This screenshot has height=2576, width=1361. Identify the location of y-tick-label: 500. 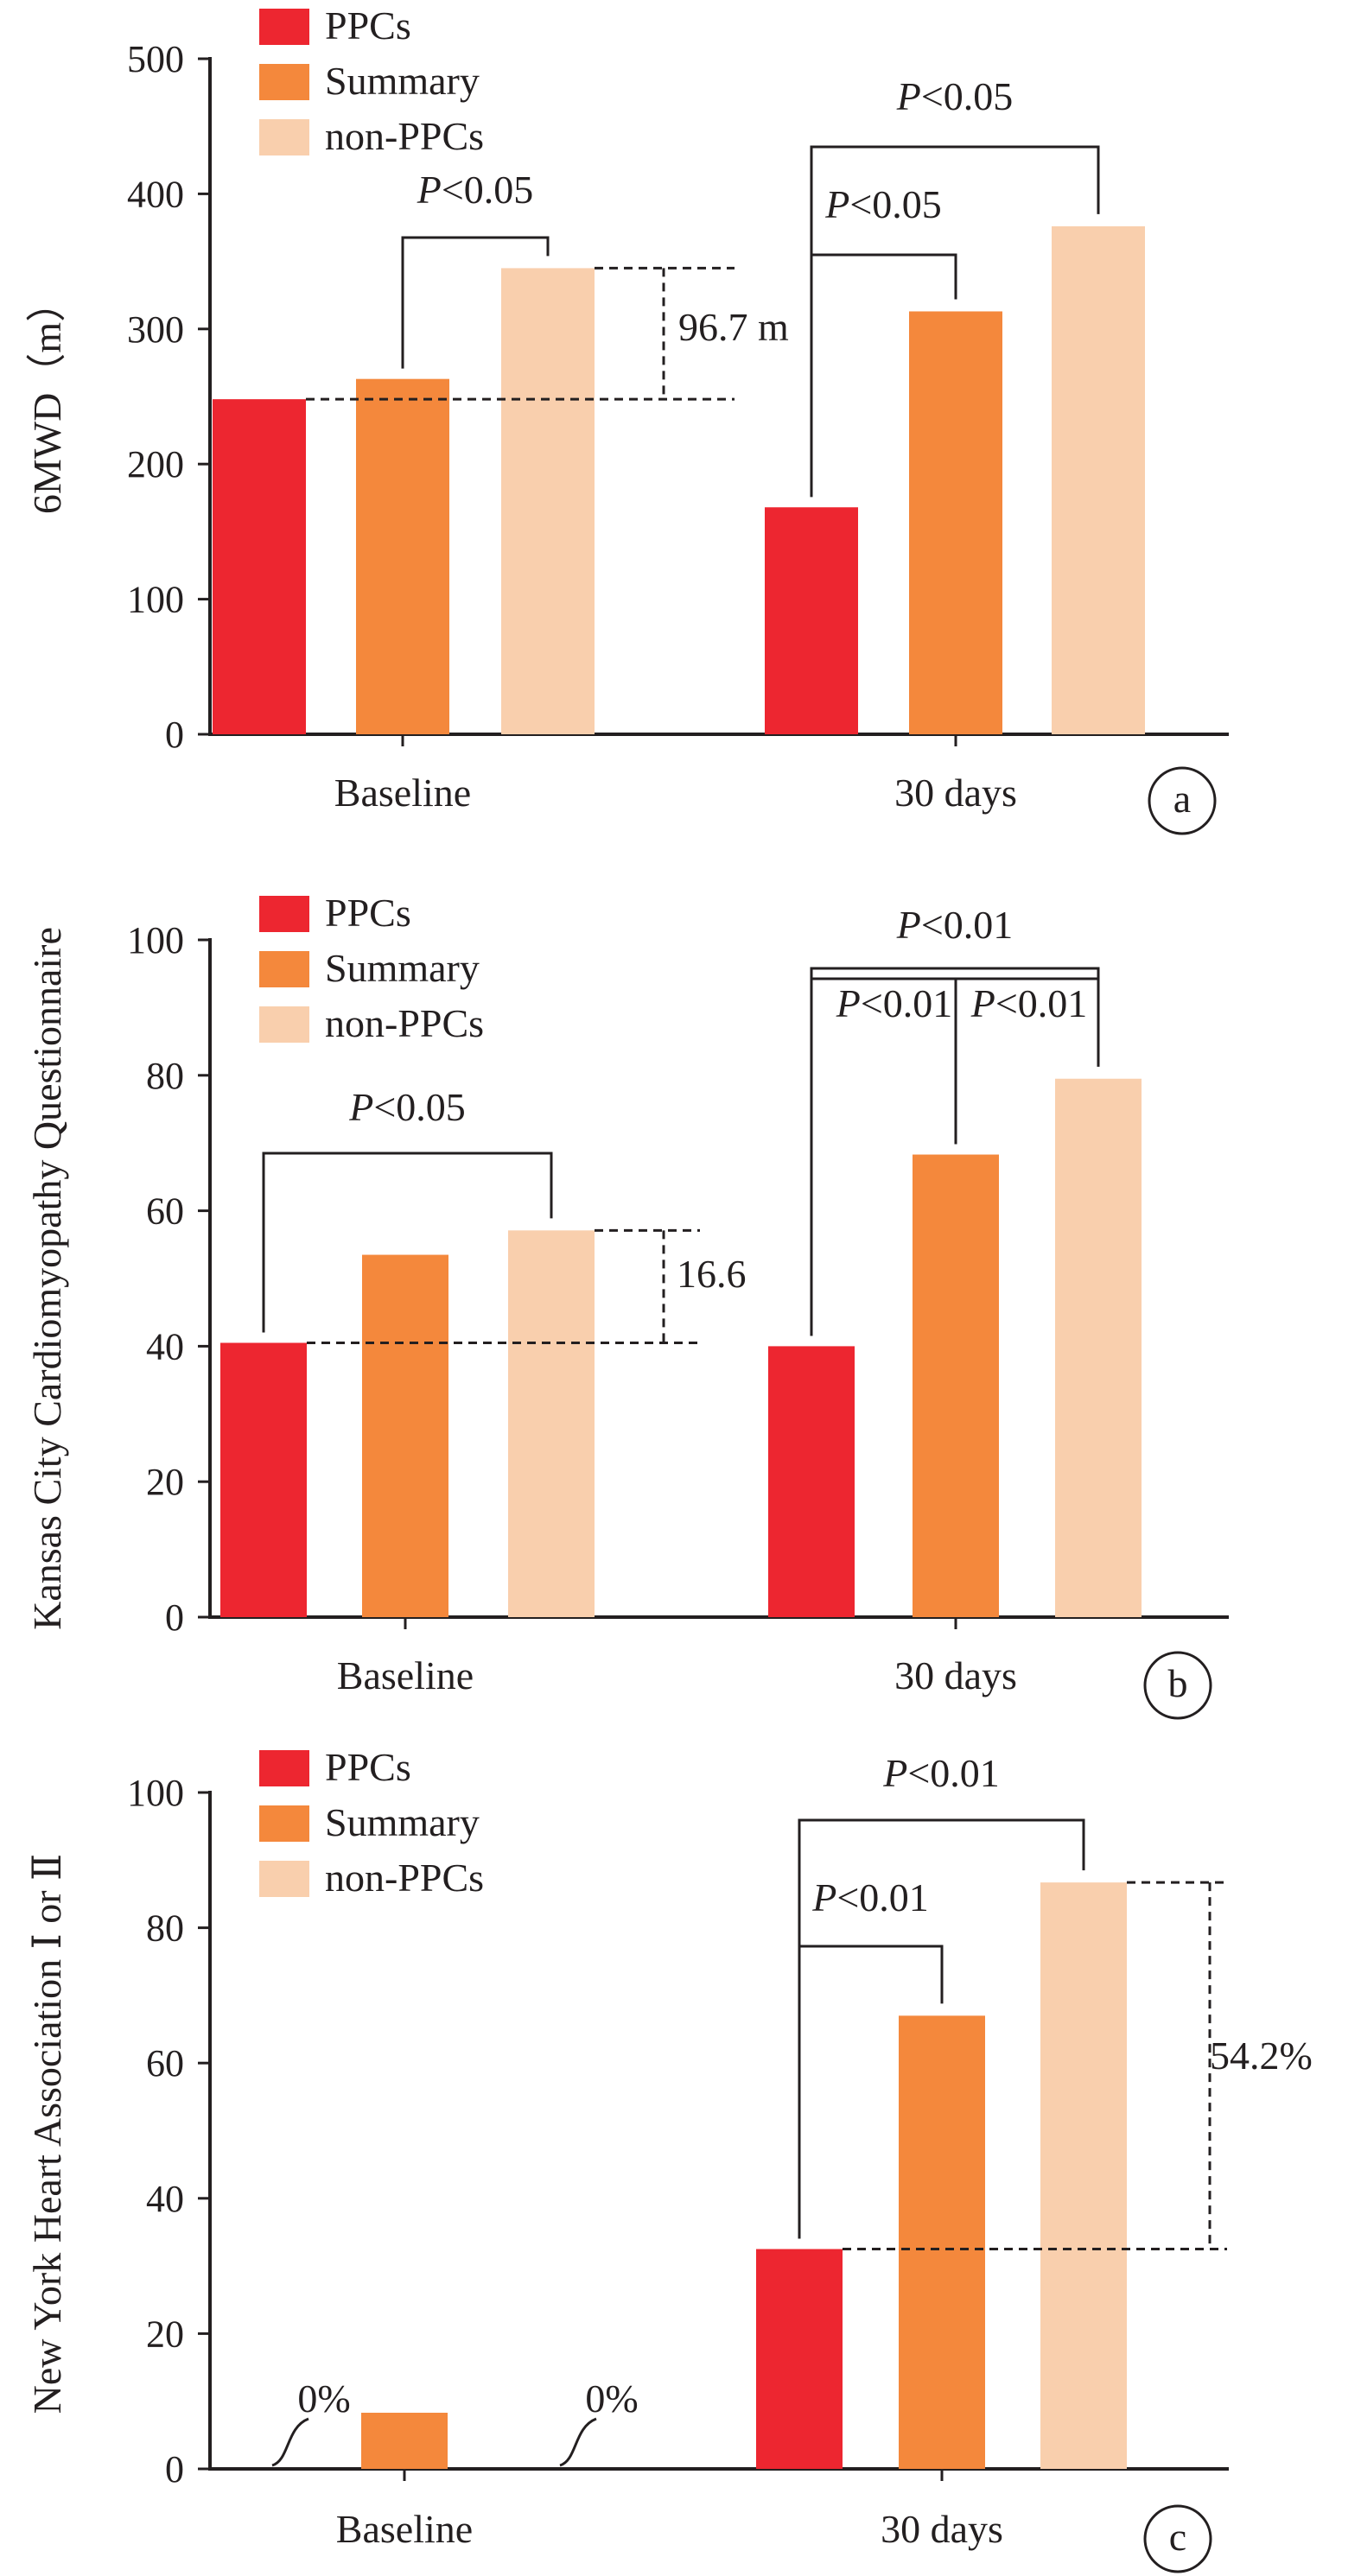
(155, 59).